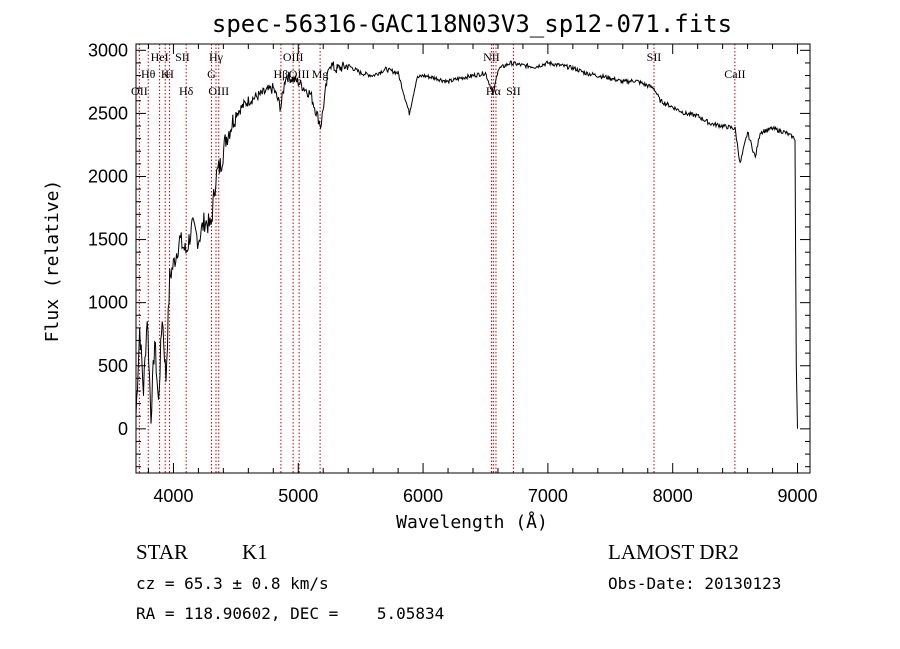 Image resolution: width=900 pixels, height=649 pixels. What do you see at coordinates (232, 583) in the screenshot?
I see `redshift-cz: cz = 65.3 ± 0.8 km/s` at bounding box center [232, 583].